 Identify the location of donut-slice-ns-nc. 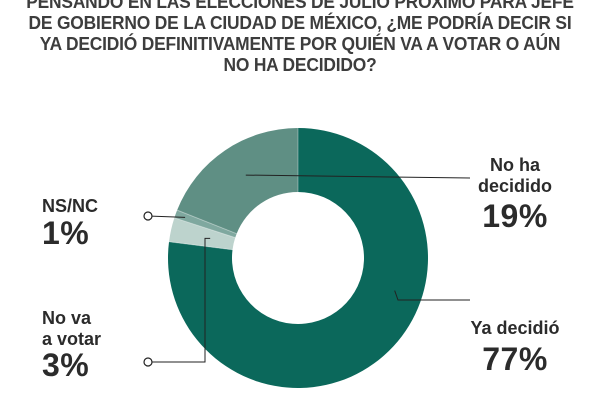
(205, 224).